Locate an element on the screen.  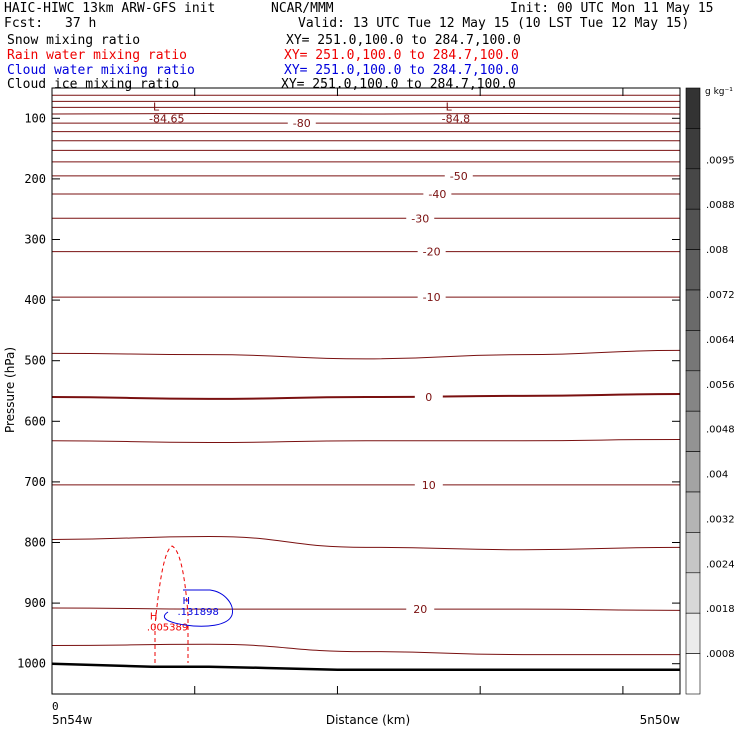
x-endpoint-left: 5n54w is located at coordinates (72, 720).